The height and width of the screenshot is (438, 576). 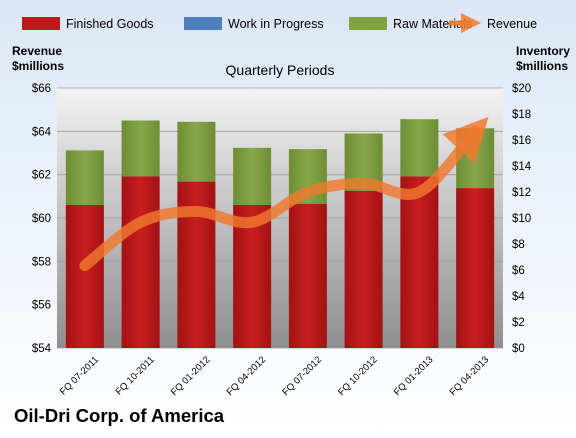 What do you see at coordinates (521, 115) in the screenshot?
I see `right-axis-tick-label: $18` at bounding box center [521, 115].